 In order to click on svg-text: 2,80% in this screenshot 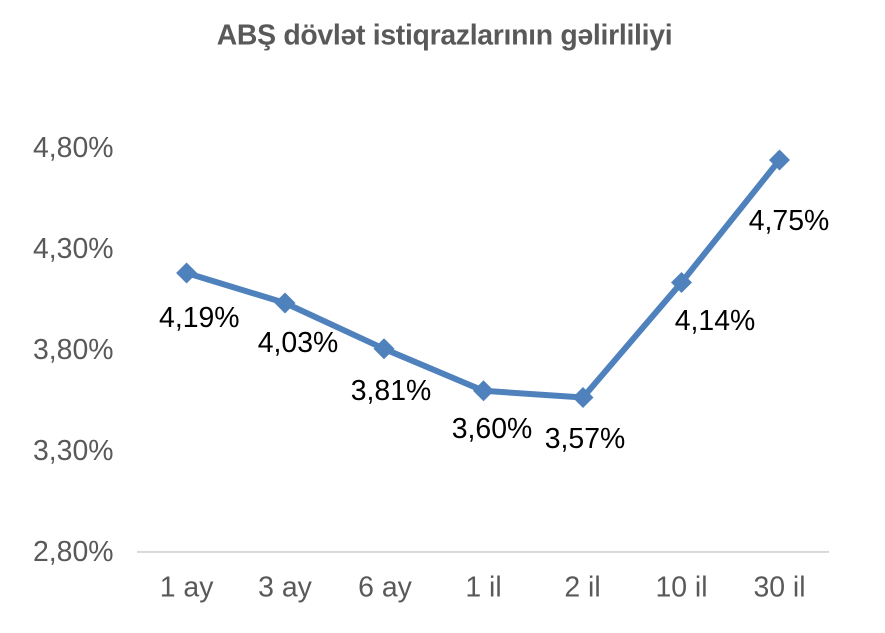, I will do `click(73, 552)`.